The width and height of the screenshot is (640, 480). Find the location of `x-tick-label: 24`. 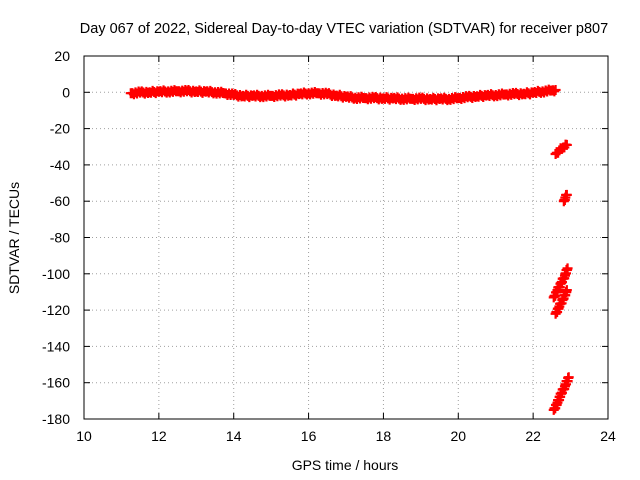

x-tick-label: 24 is located at coordinates (608, 436).